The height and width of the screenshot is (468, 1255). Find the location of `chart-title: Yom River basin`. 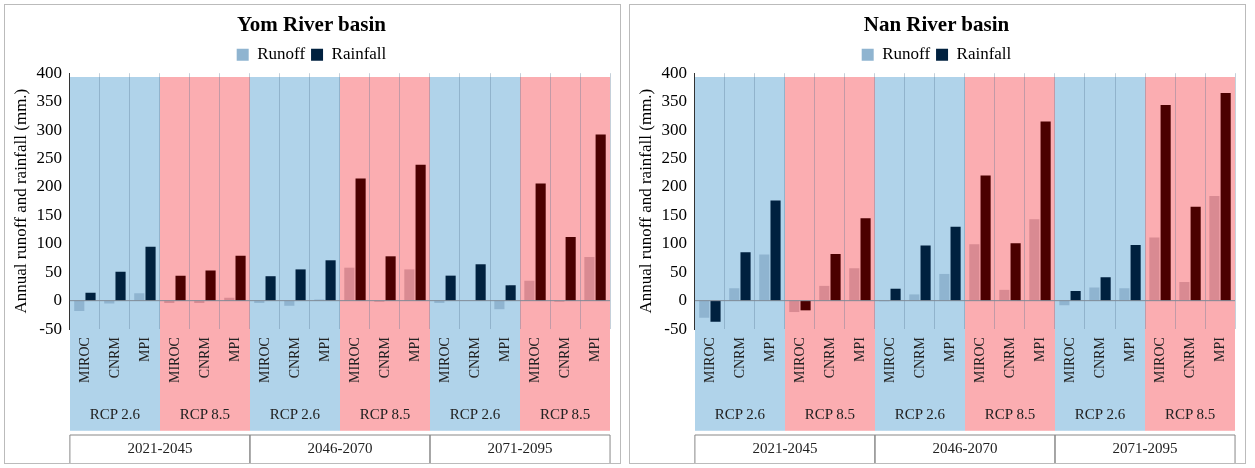

chart-title: Yom River basin is located at coordinates (312, 24).